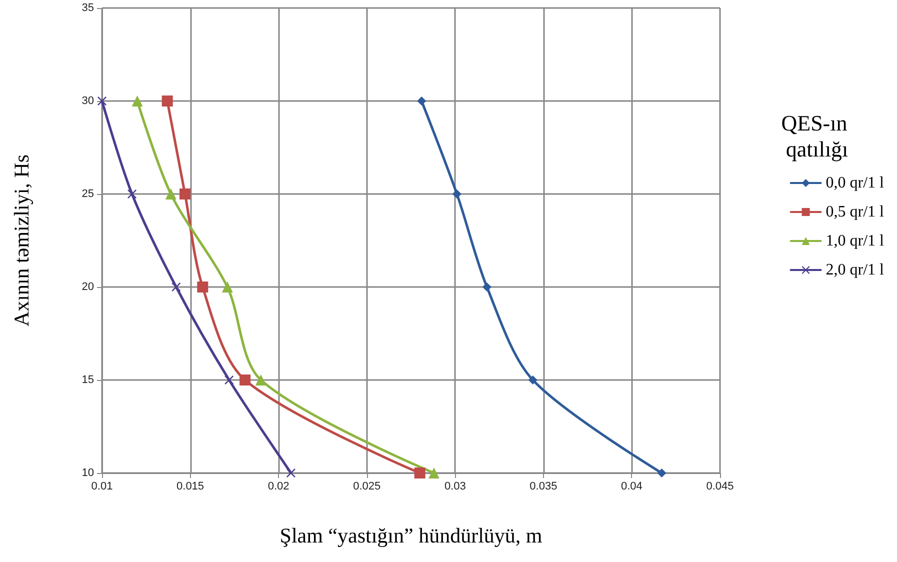 The image size is (897, 562). What do you see at coordinates (88, 473) in the screenshot?
I see `y-tick-label: 10` at bounding box center [88, 473].